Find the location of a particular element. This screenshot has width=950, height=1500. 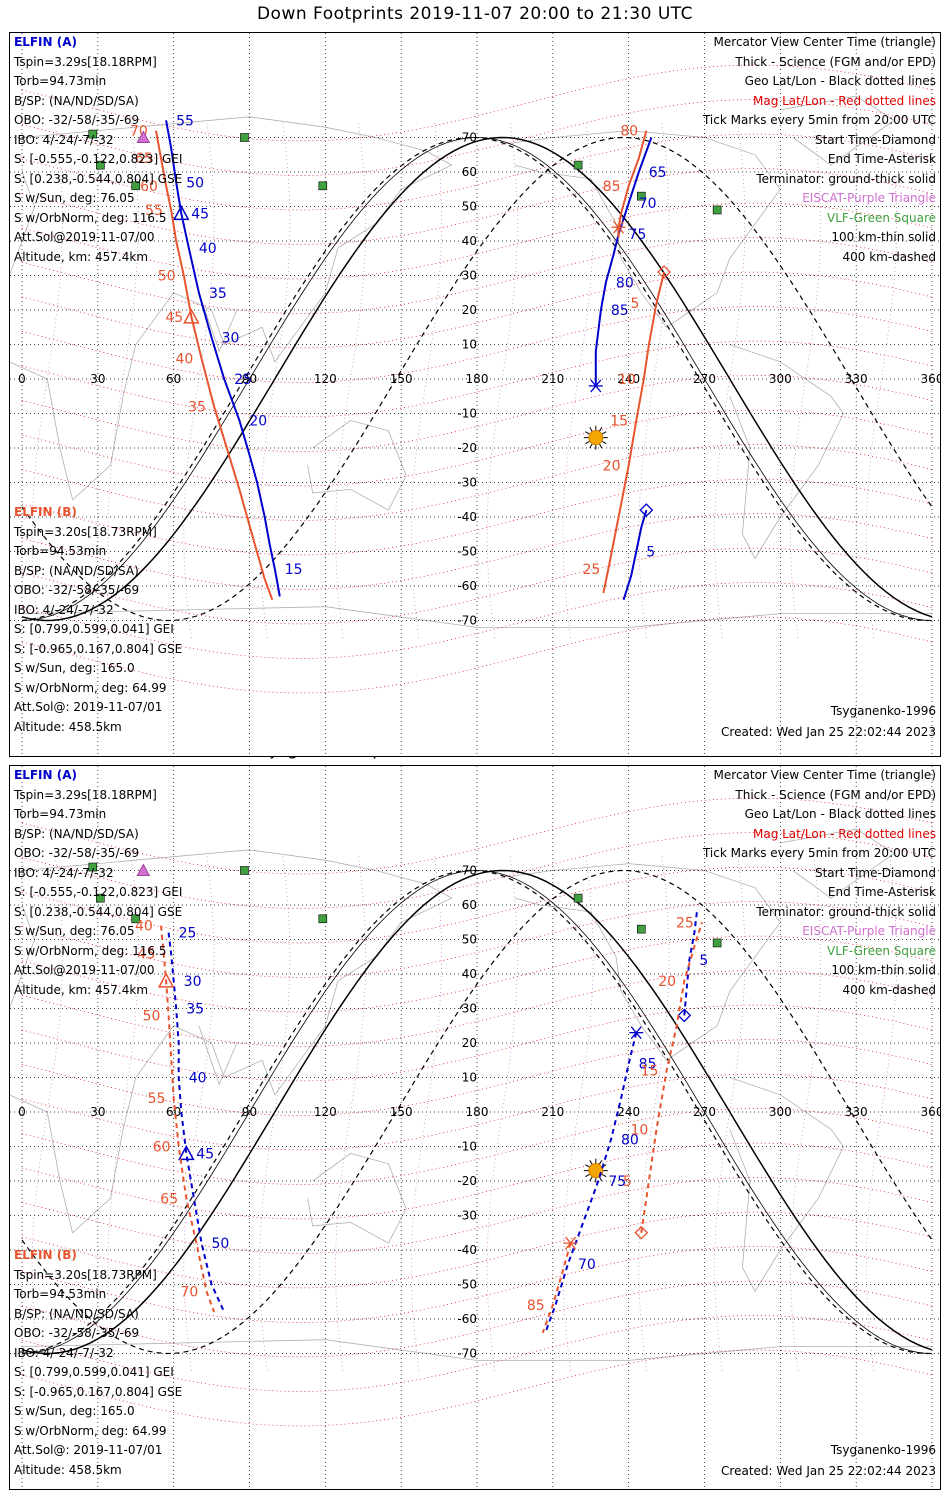

lat-tick-label: 20 is located at coordinates (469, 1043).